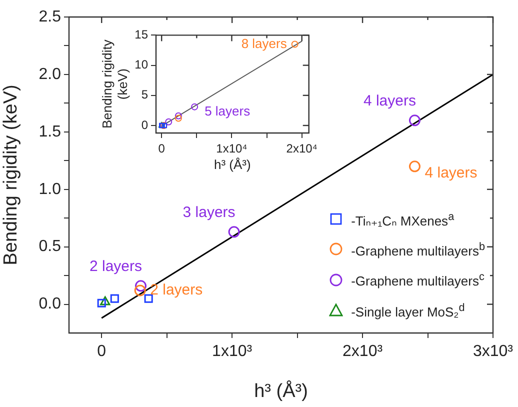 The image size is (518, 407). What do you see at coordinates (493, 351) in the screenshot?
I see `x-tick-label: 3x10³` at bounding box center [493, 351].